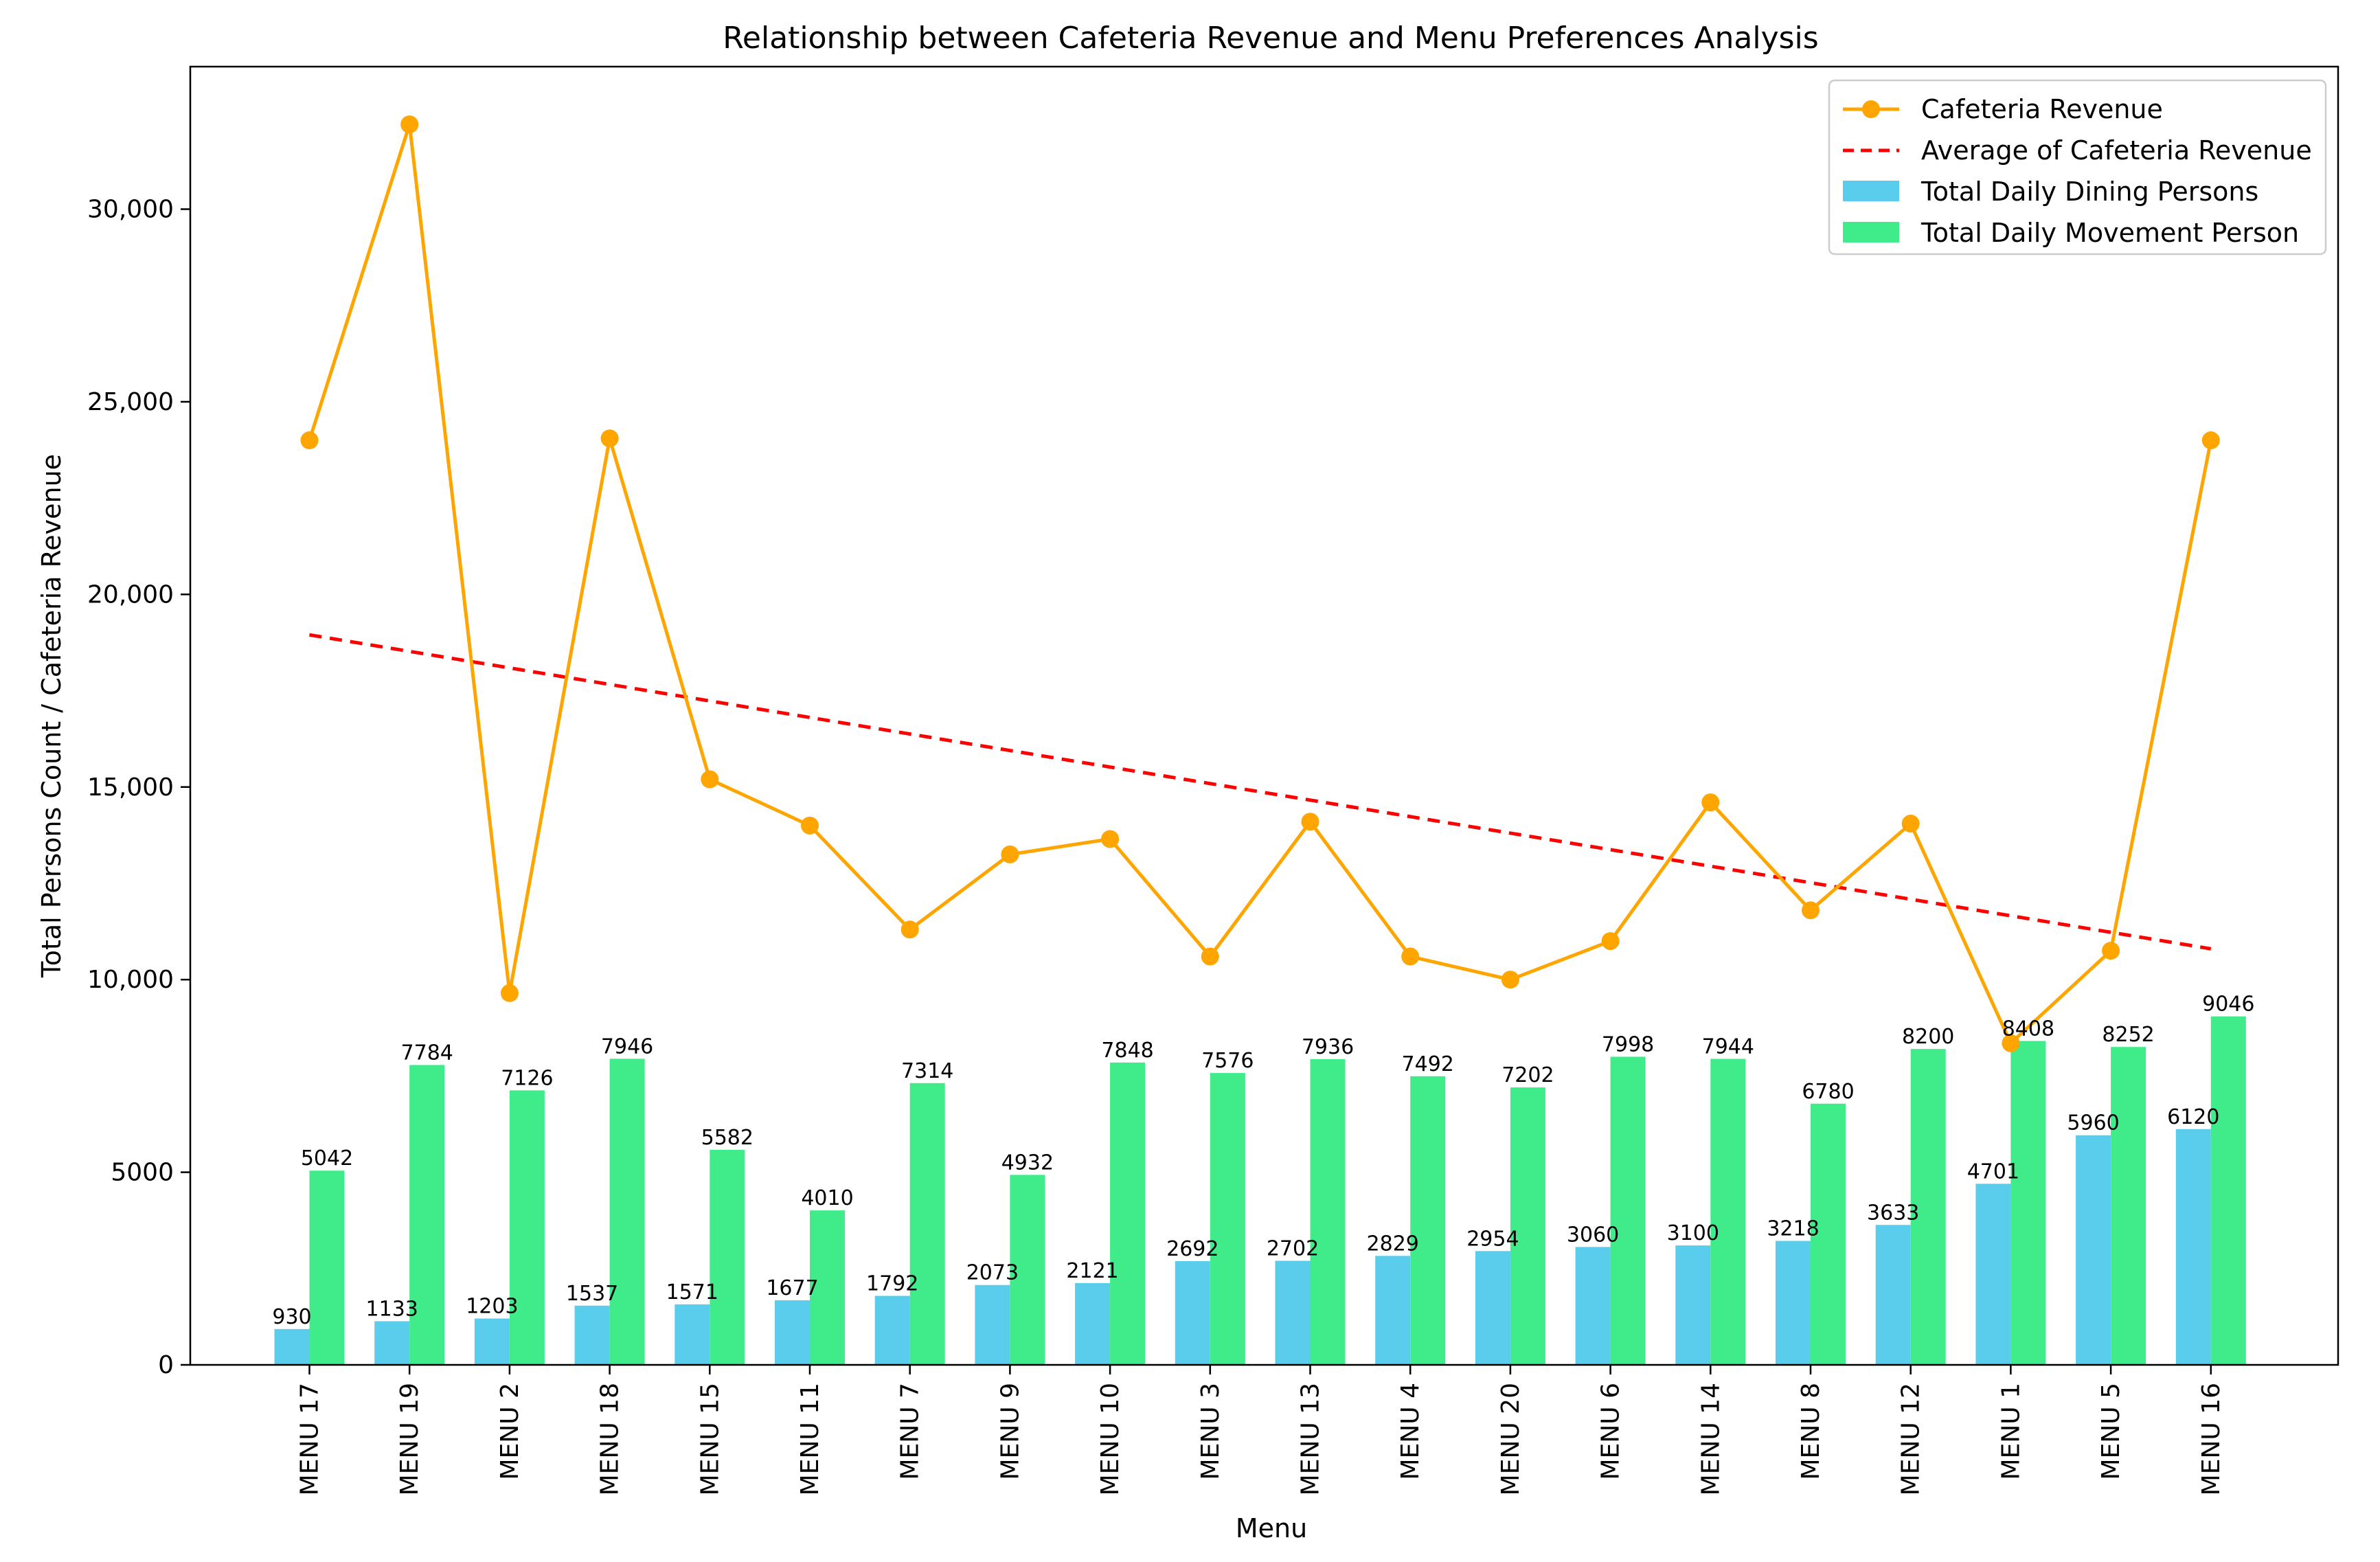 This screenshot has height=1562, width=2380. I want to click on bar-value-label: 7998, so click(1628, 1044).